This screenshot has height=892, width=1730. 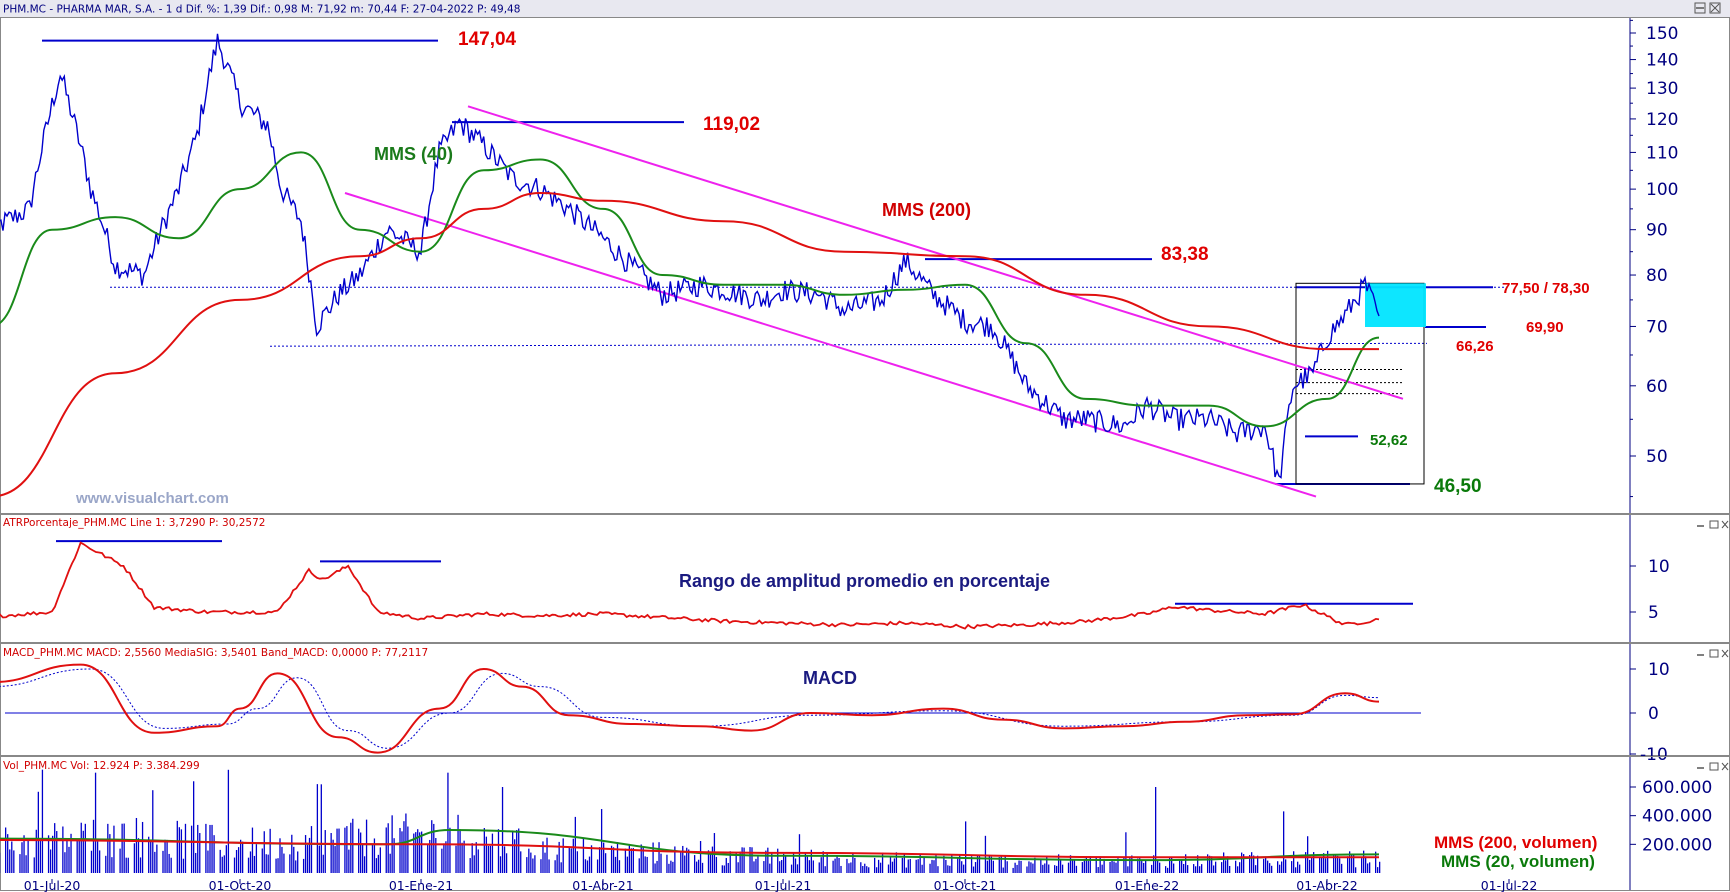 I want to click on macd-panel-buttons, so click(x=1713, y=653).